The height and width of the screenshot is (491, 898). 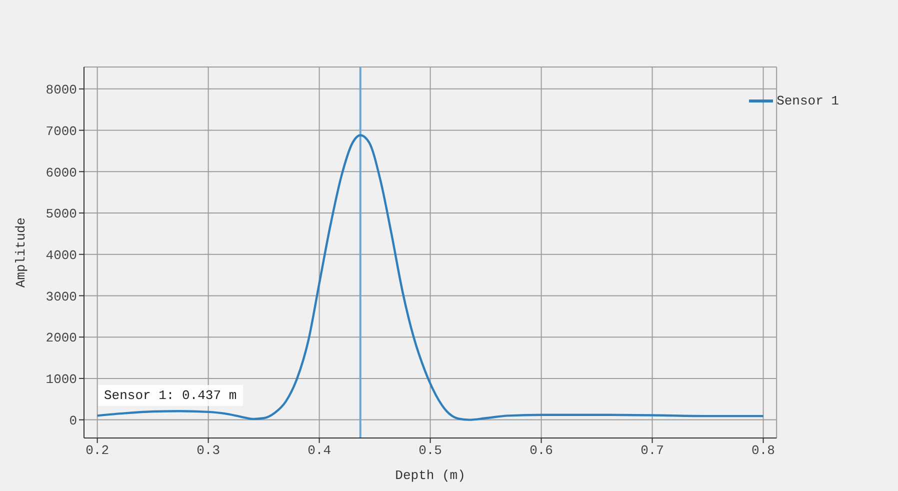 I want to click on y-tick-label: 7000, so click(x=61, y=131).